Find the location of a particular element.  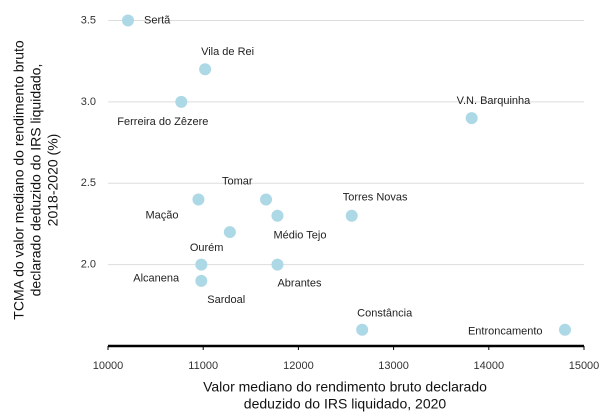

y-axis-title: declarado deduzido do IRS liquidado, is located at coordinates (36, 180).